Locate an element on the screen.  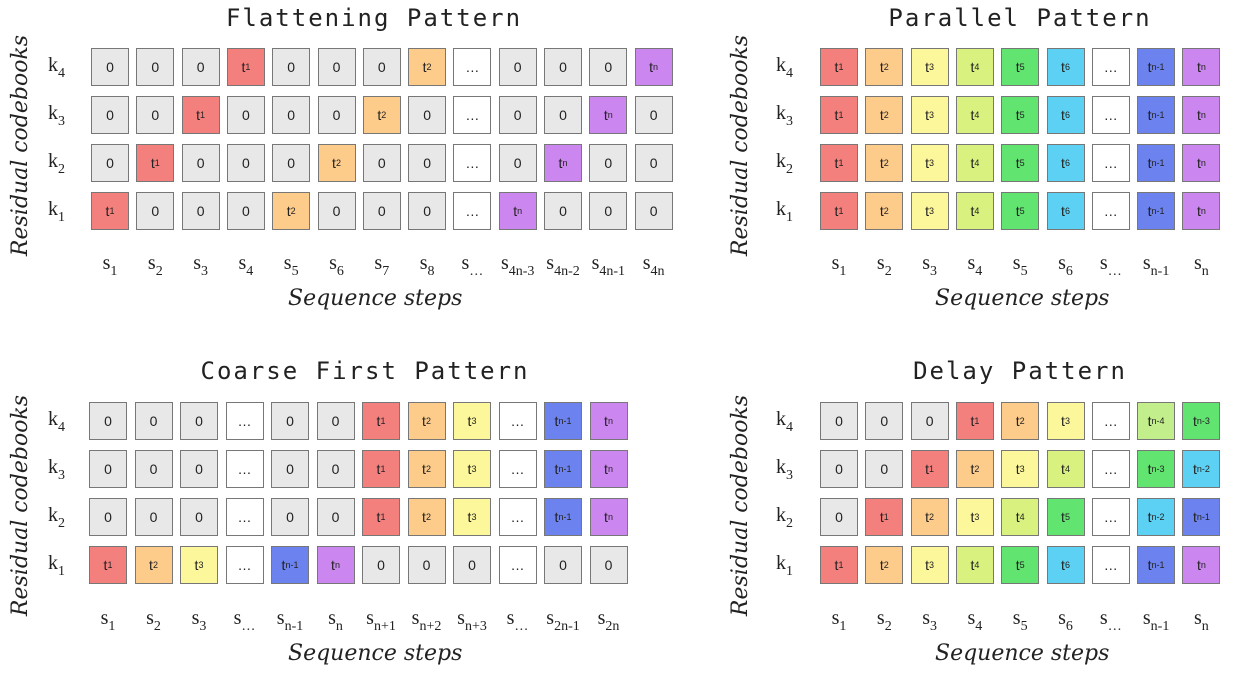
y-axis-label: Residual codebooks is located at coordinates (740, 505).